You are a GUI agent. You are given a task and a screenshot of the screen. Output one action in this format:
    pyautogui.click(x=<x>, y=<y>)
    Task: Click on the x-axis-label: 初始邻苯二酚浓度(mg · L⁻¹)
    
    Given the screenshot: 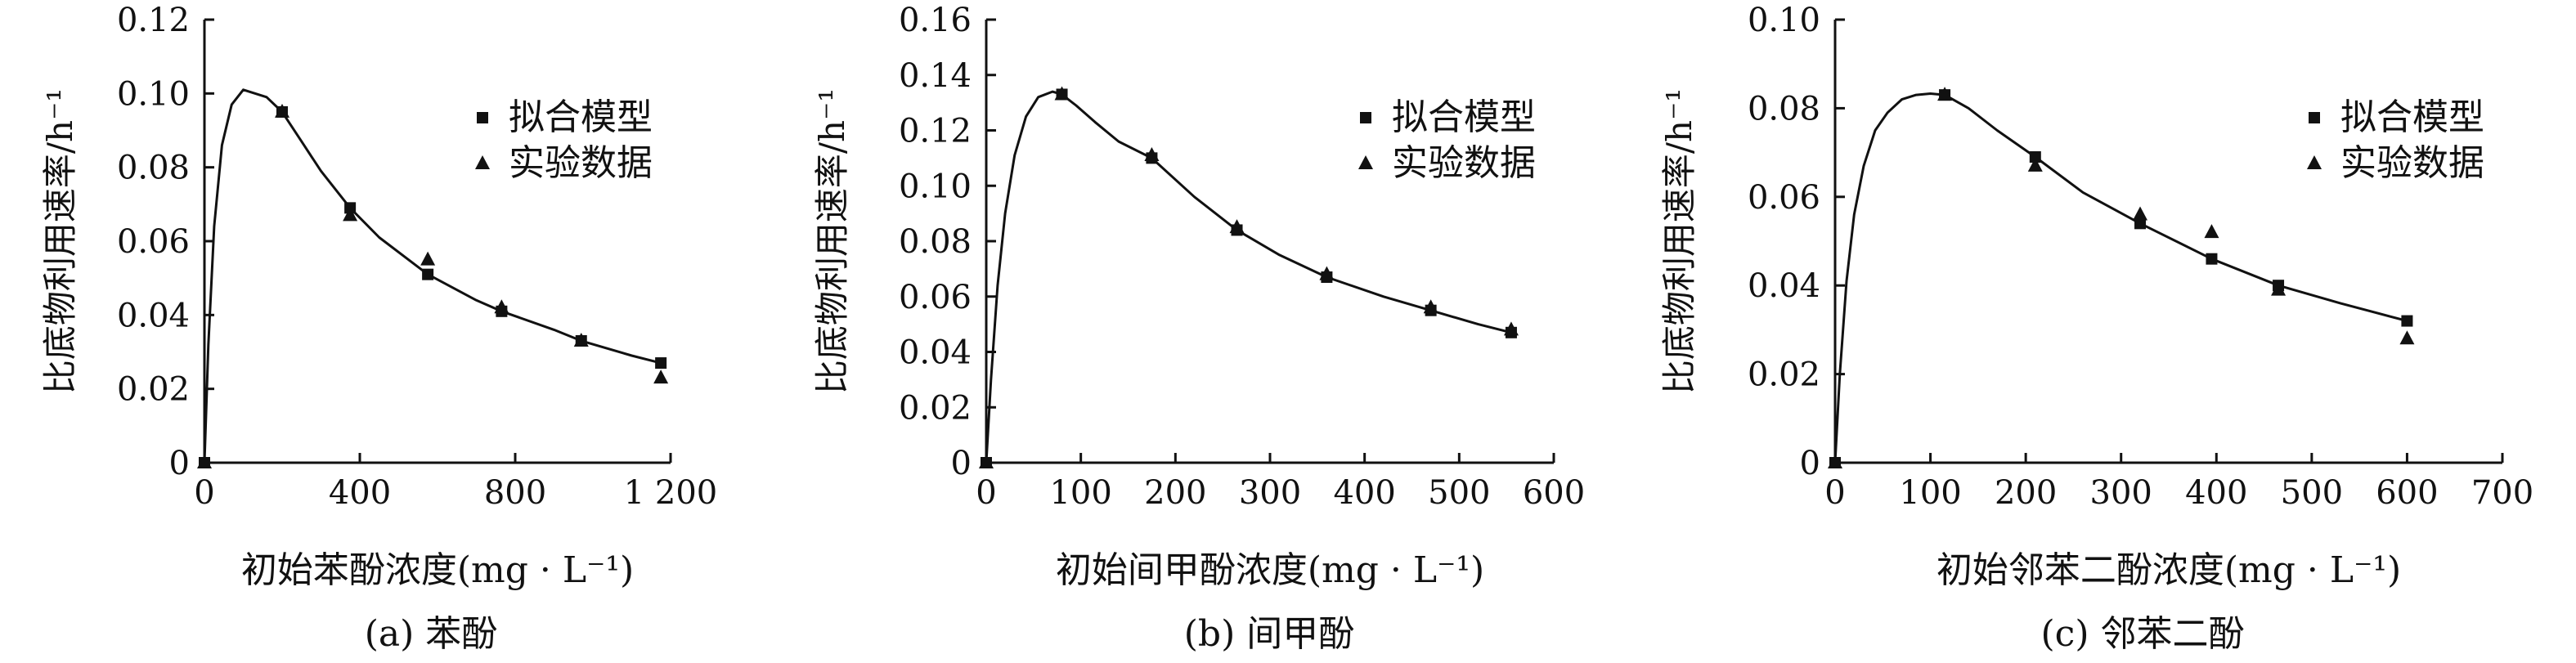 What is the action you would take?
    pyautogui.click(x=2168, y=570)
    